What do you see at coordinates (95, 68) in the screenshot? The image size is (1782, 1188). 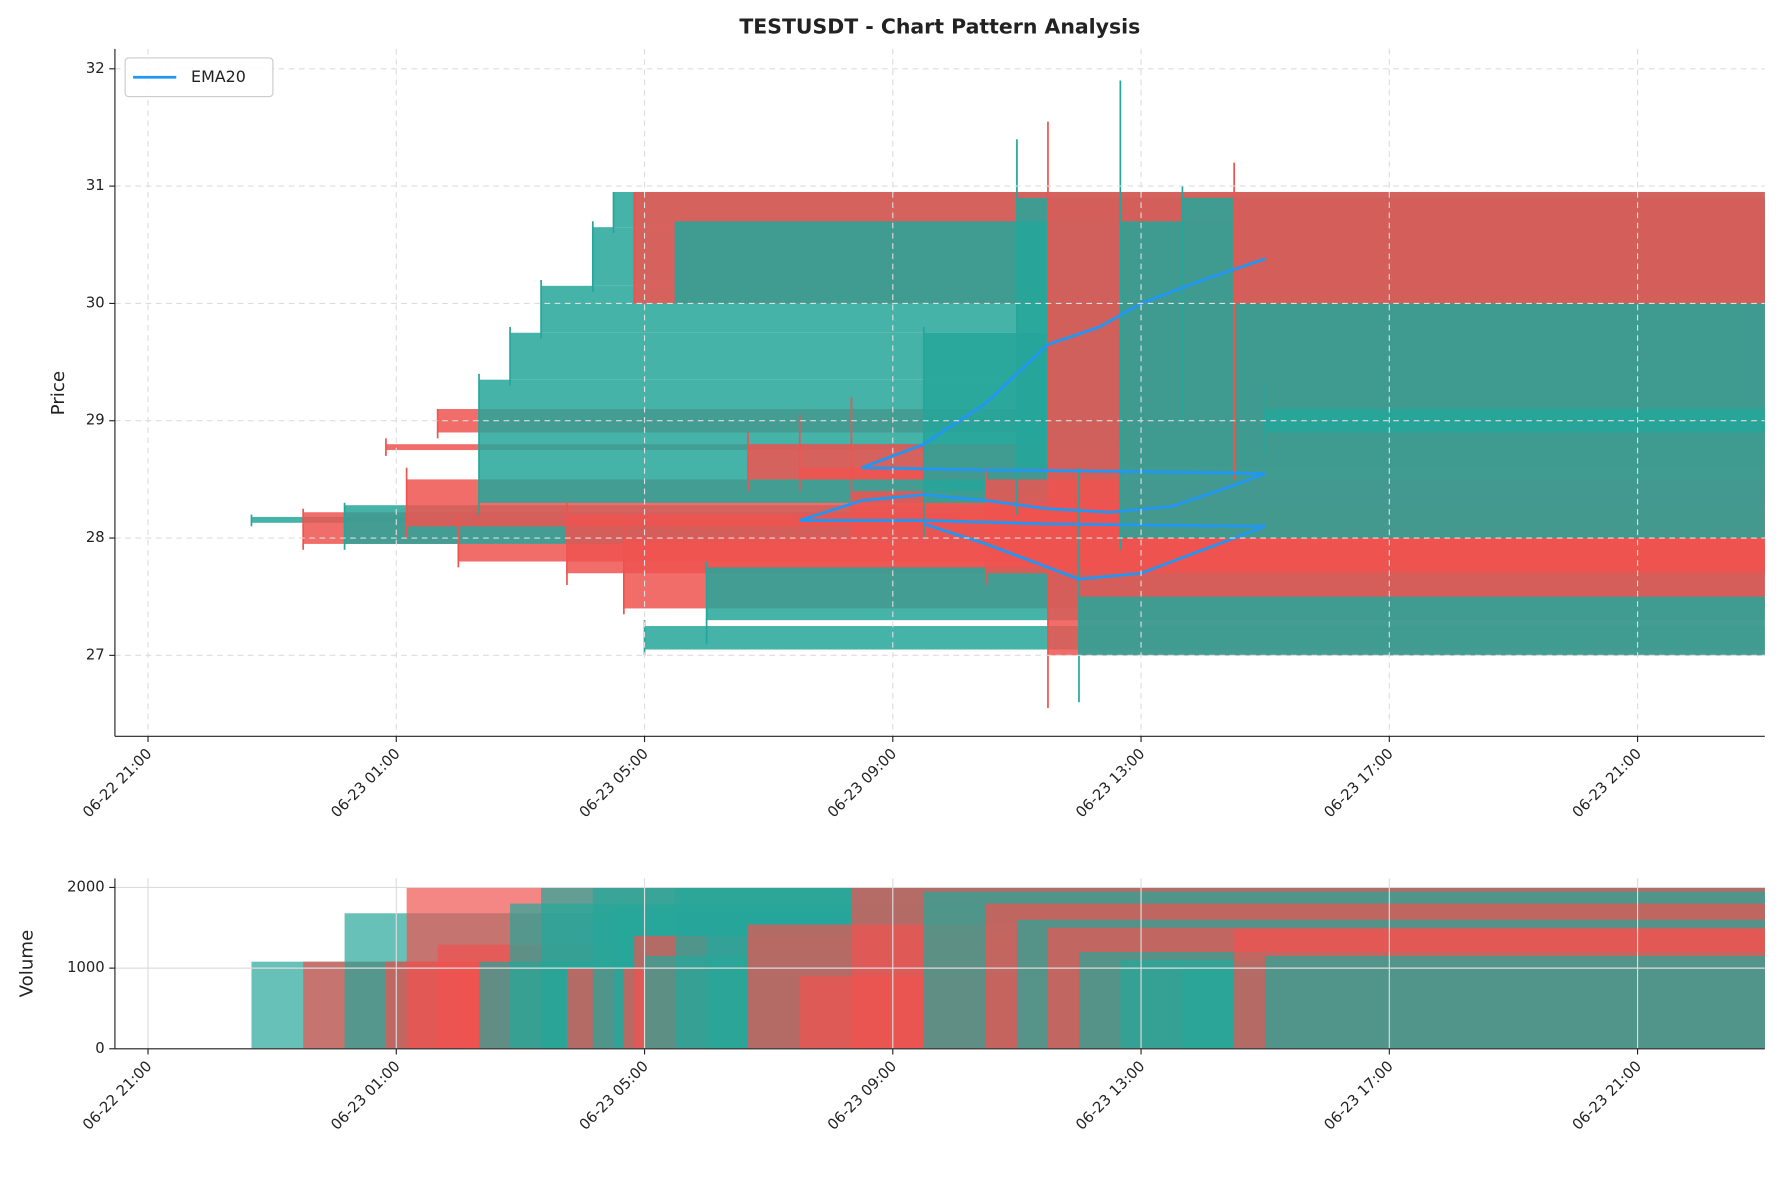 I see `y-tick-label: 32` at bounding box center [95, 68].